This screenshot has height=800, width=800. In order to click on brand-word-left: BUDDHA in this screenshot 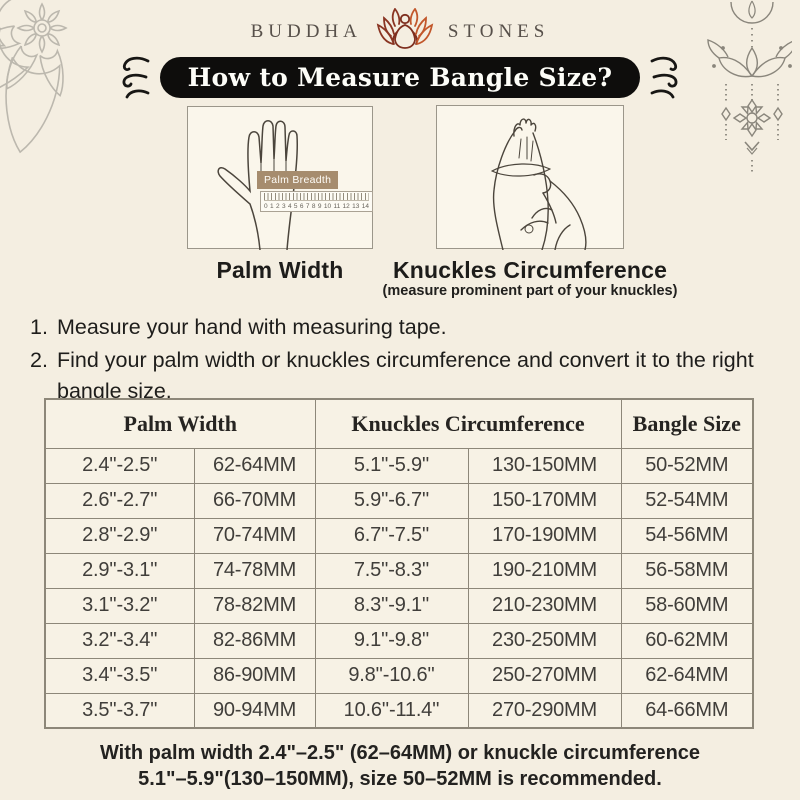, I will do `click(306, 31)`.